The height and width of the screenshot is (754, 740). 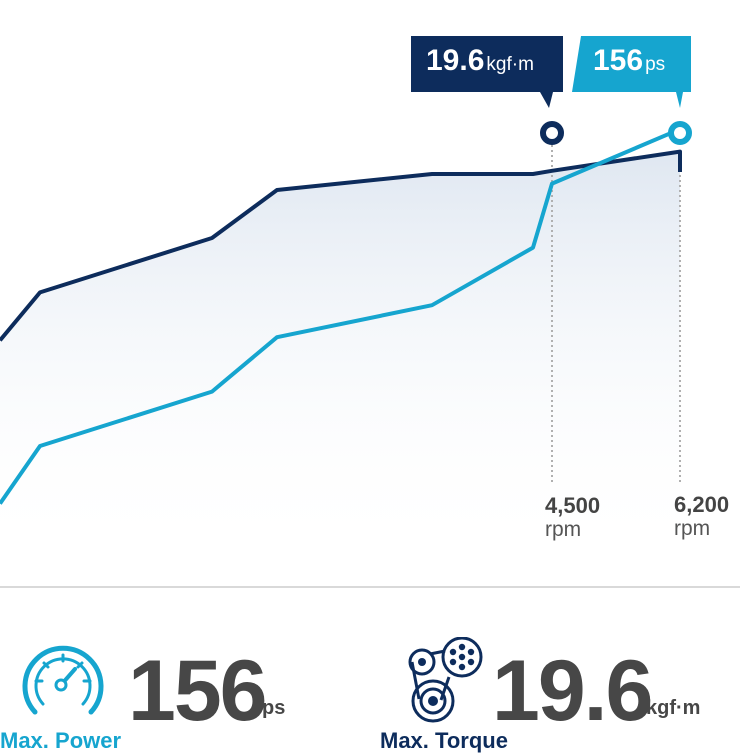 I want to click on torque-peak-rpm-label: 4,500 rpm, so click(x=572, y=518).